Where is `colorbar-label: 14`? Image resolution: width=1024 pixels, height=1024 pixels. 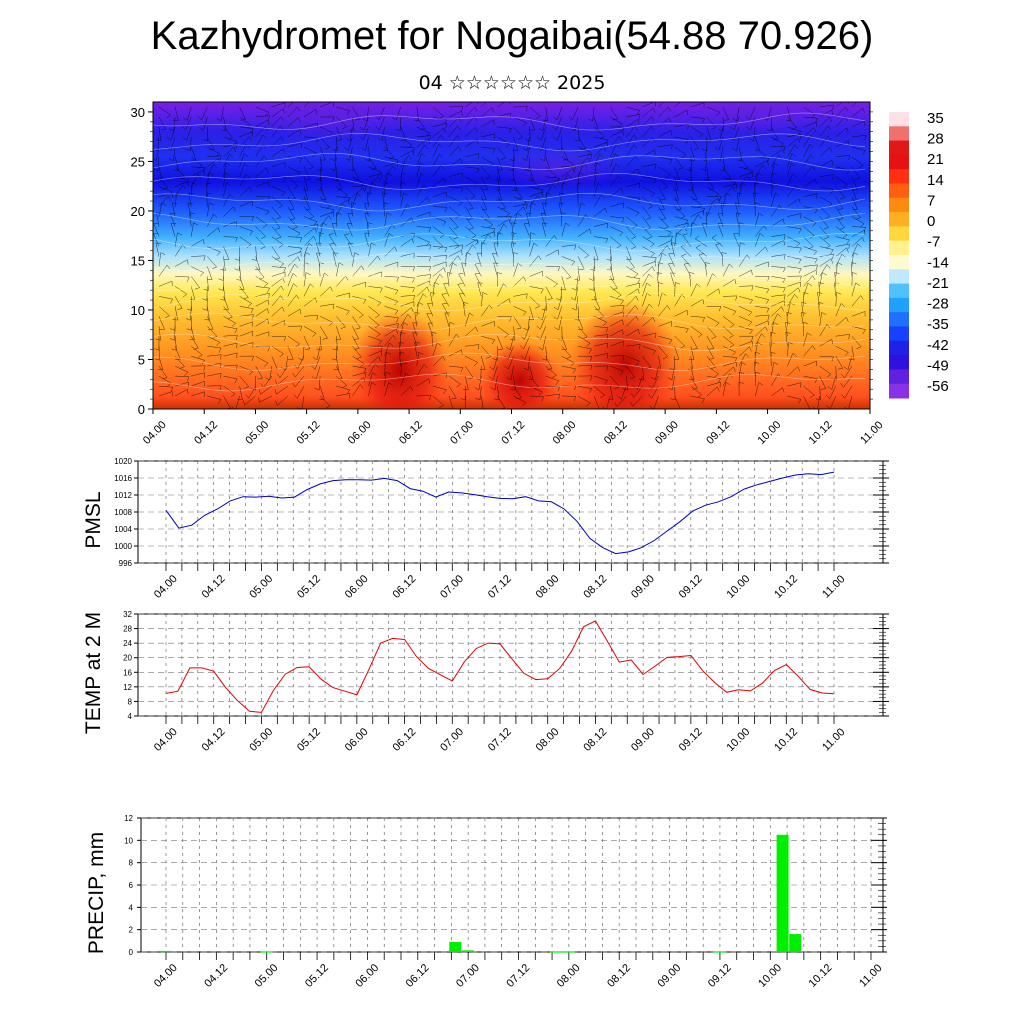 colorbar-label: 14 is located at coordinates (935, 180).